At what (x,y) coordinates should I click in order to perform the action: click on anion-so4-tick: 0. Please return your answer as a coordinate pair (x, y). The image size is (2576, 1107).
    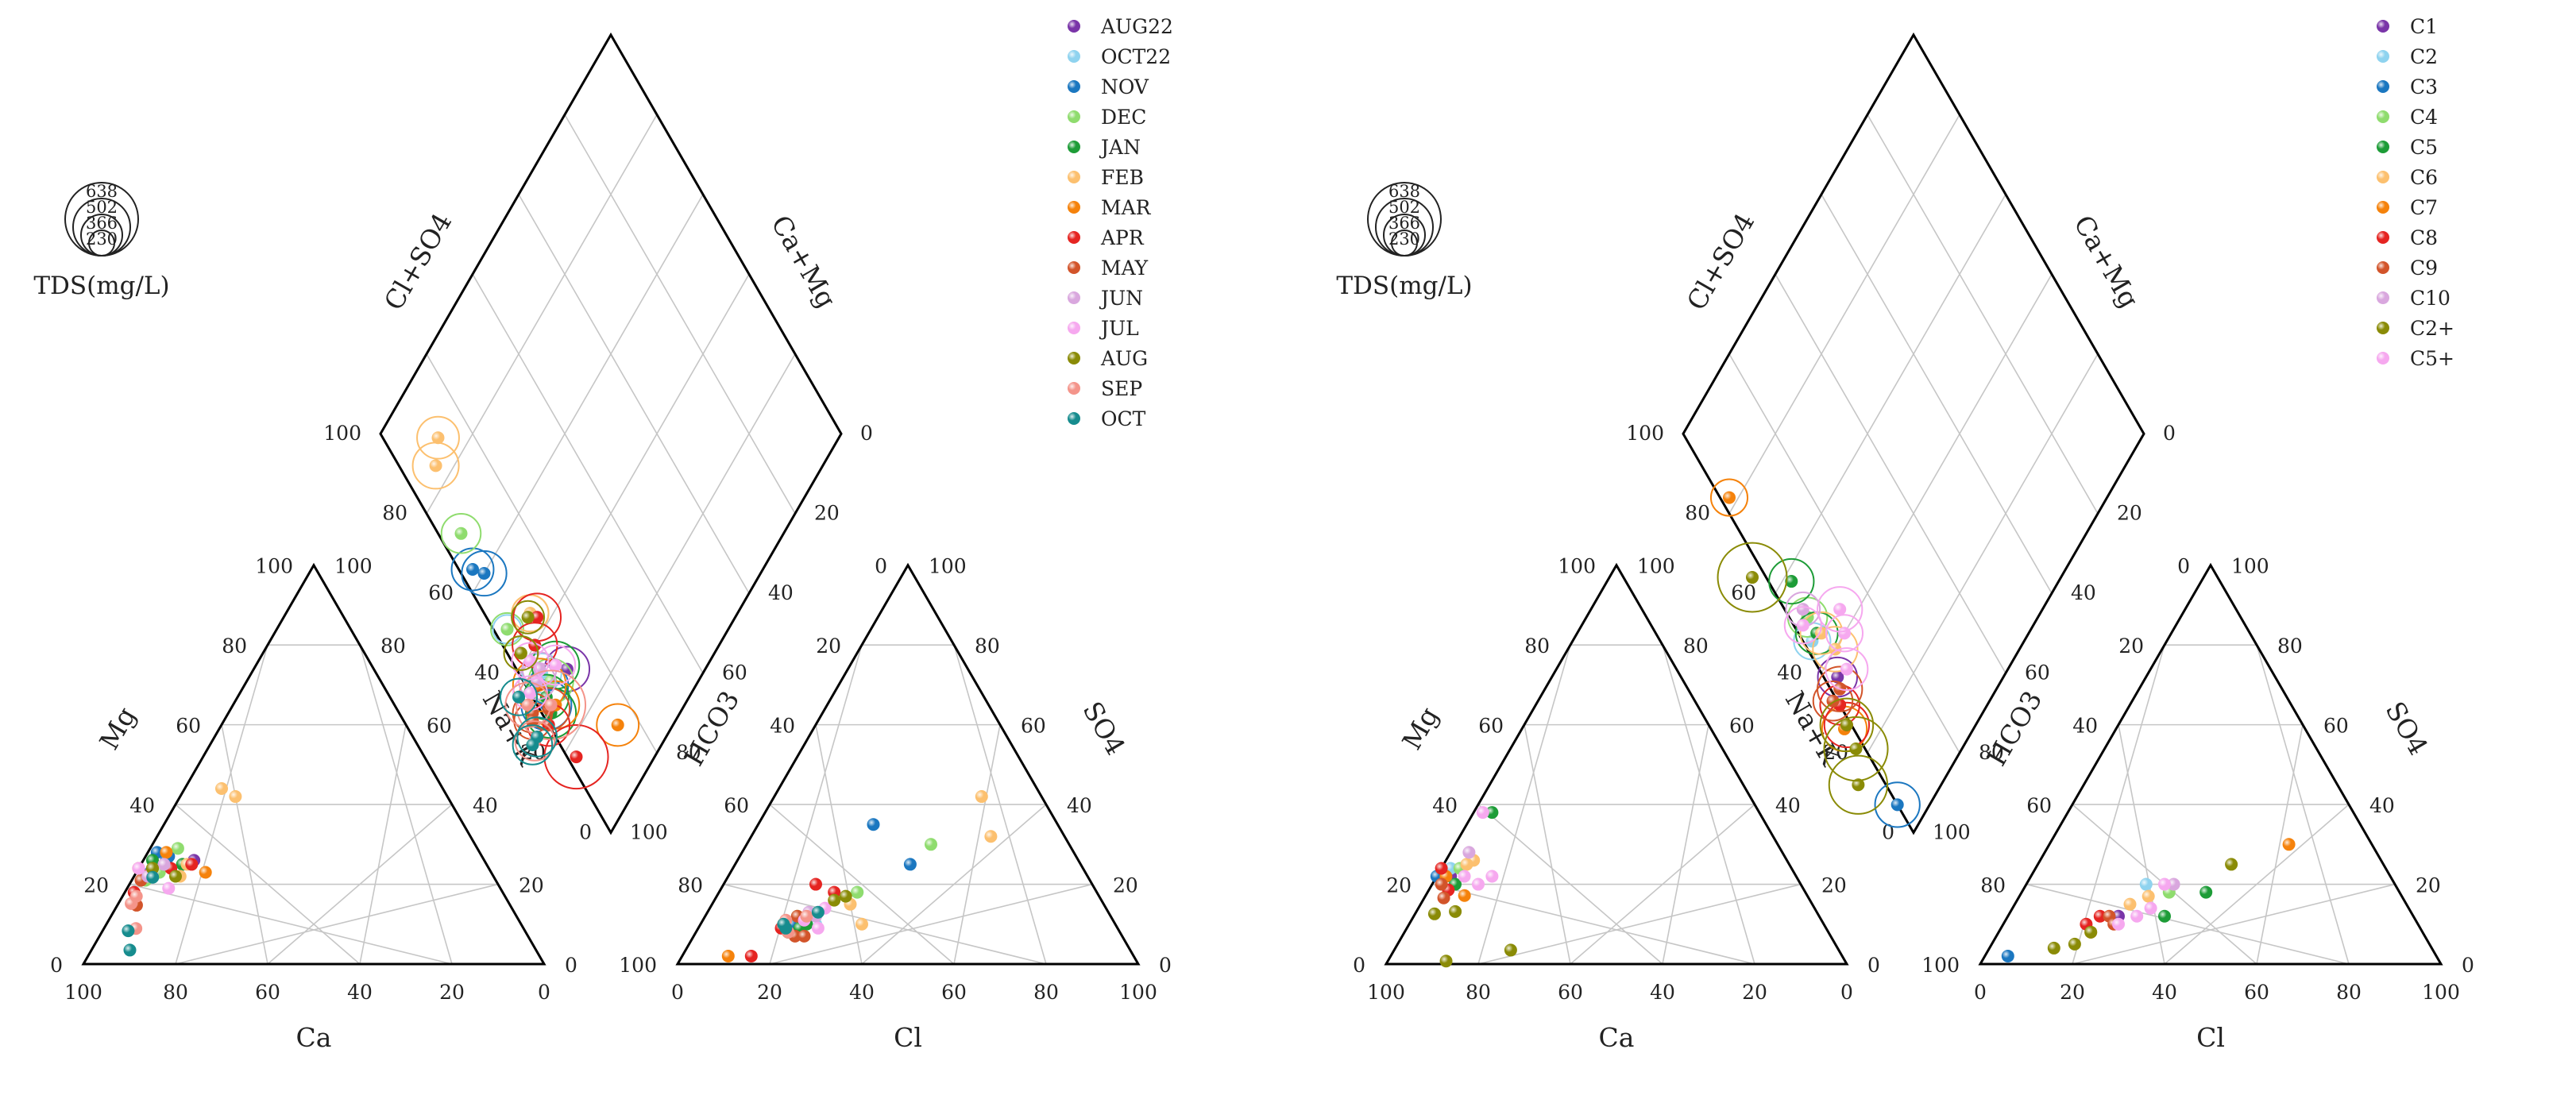
    Looking at the image, I should click on (1165, 965).